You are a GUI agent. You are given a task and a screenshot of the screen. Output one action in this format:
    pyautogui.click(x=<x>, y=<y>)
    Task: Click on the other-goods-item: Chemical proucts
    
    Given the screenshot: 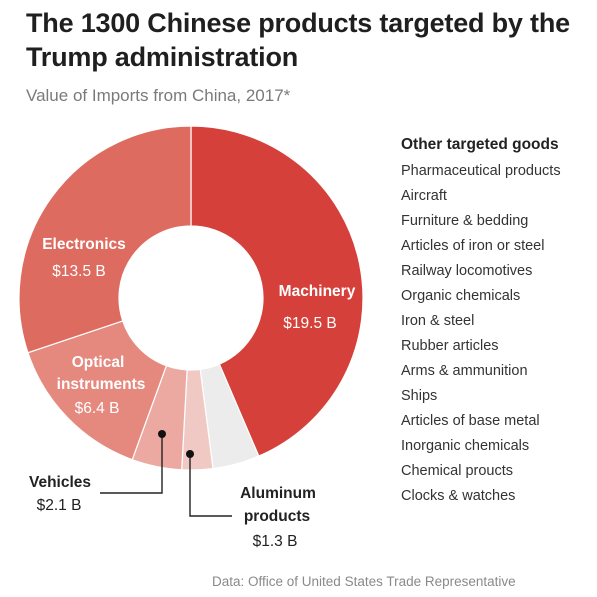 What is the action you would take?
    pyautogui.click(x=457, y=471)
    